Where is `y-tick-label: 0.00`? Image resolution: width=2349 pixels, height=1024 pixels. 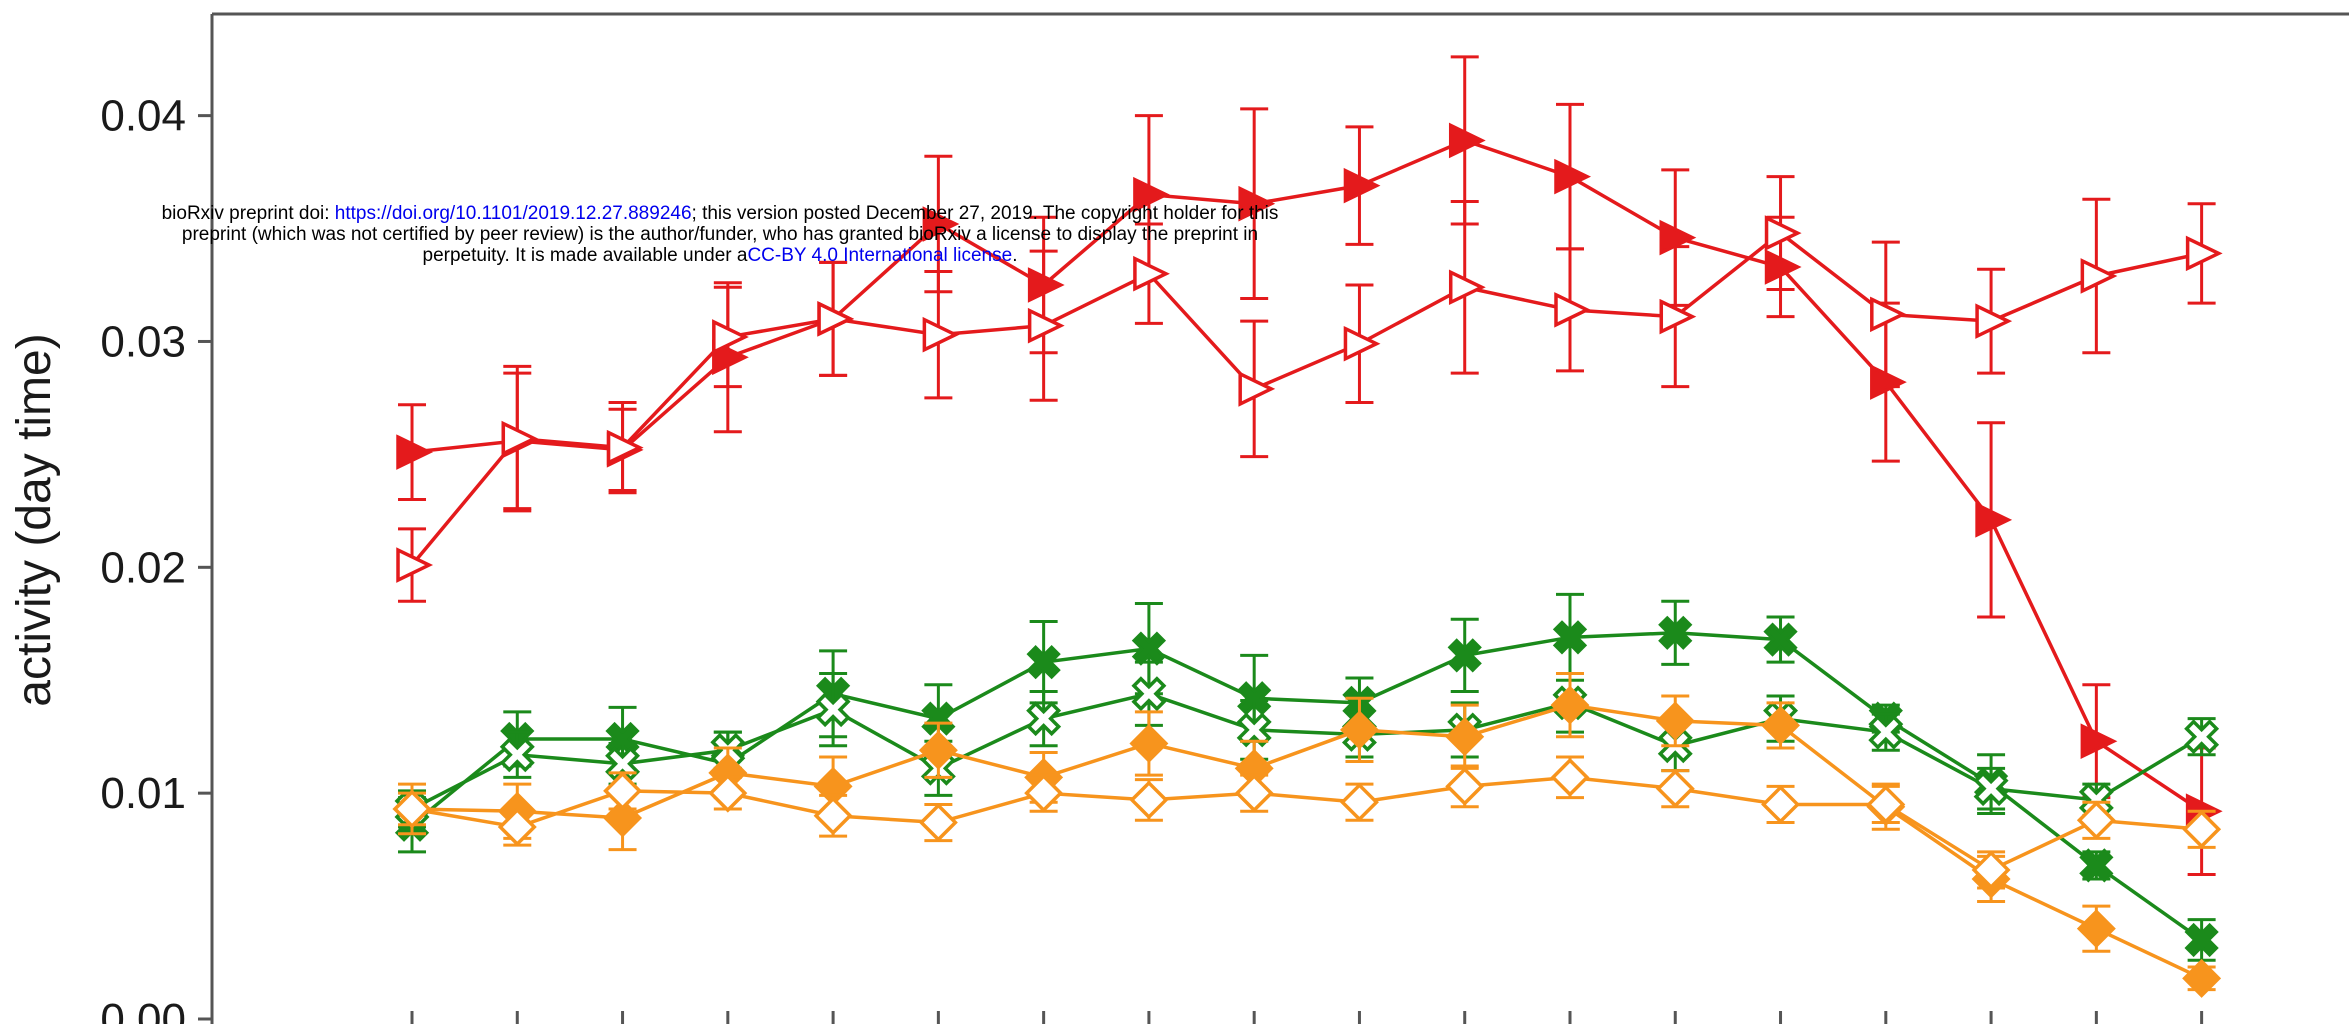
y-tick-label: 0.00 is located at coordinates (143, 1009).